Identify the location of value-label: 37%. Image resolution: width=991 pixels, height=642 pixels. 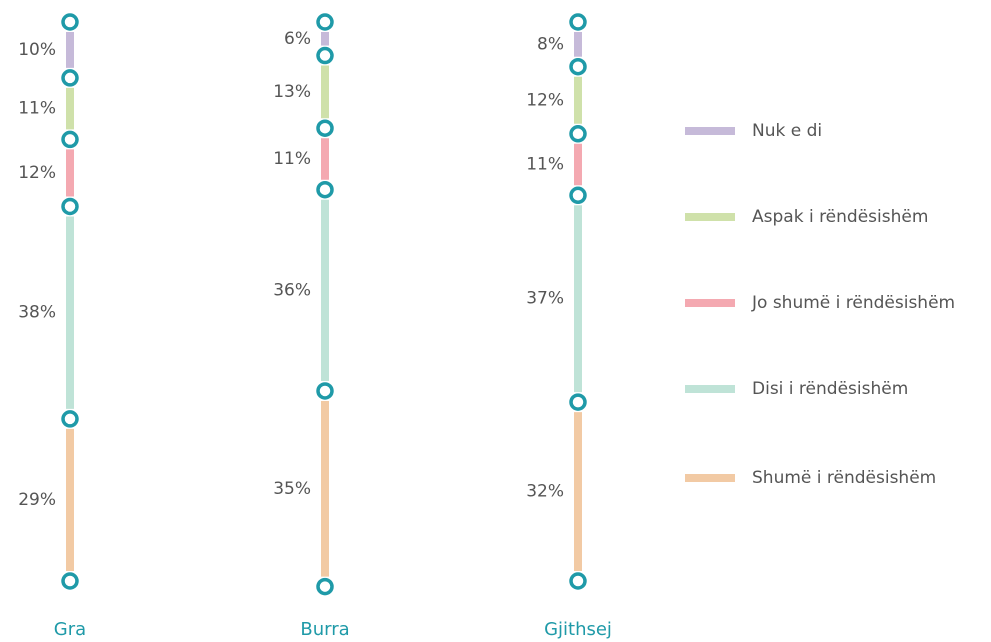
(545, 299).